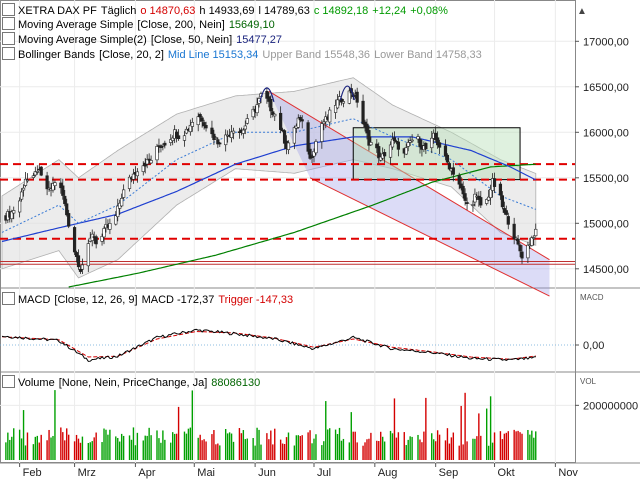 The width and height of the screenshot is (640, 485). What do you see at coordinates (133, 383) in the screenshot?
I see `volume-params: [None, Nein, PriceChange, Ja]` at bounding box center [133, 383].